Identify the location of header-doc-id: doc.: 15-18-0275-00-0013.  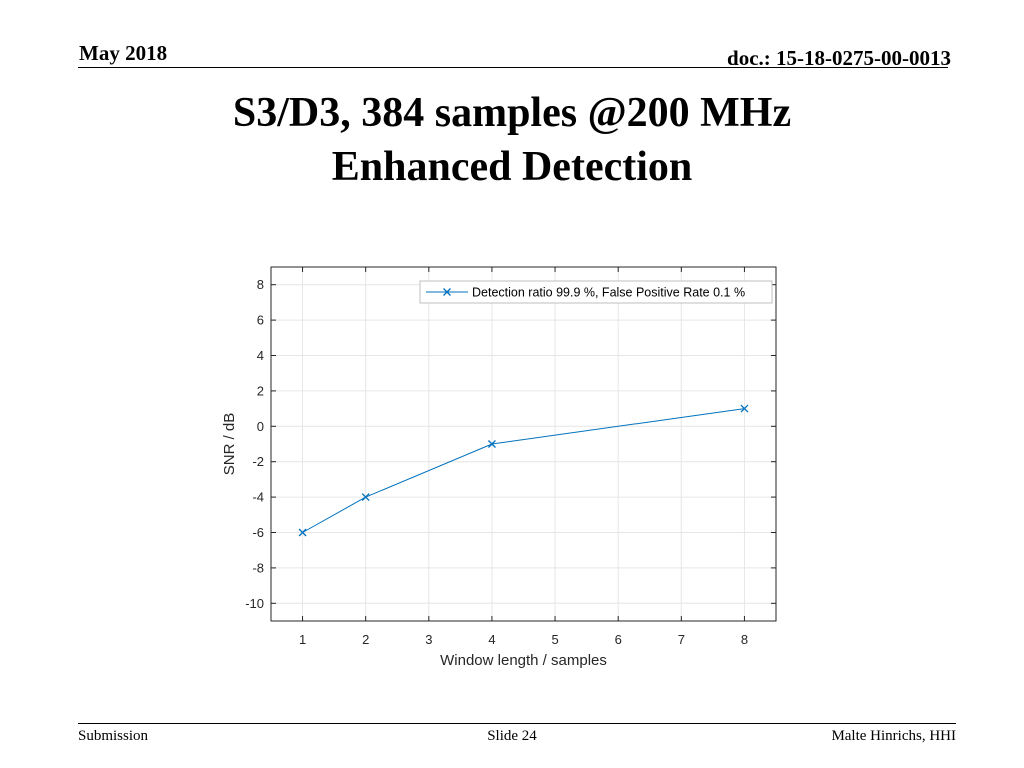
(839, 58).